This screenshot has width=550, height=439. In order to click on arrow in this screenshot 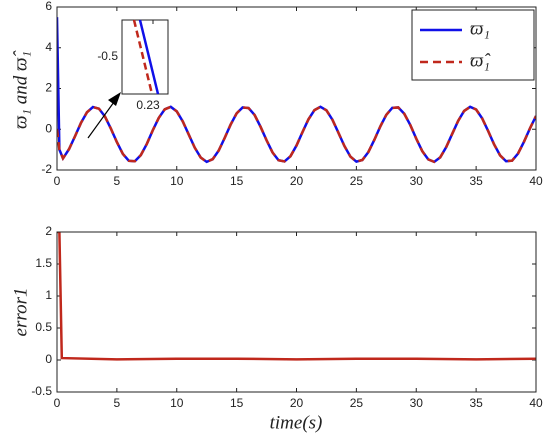, I will do `click(101, 120)`.